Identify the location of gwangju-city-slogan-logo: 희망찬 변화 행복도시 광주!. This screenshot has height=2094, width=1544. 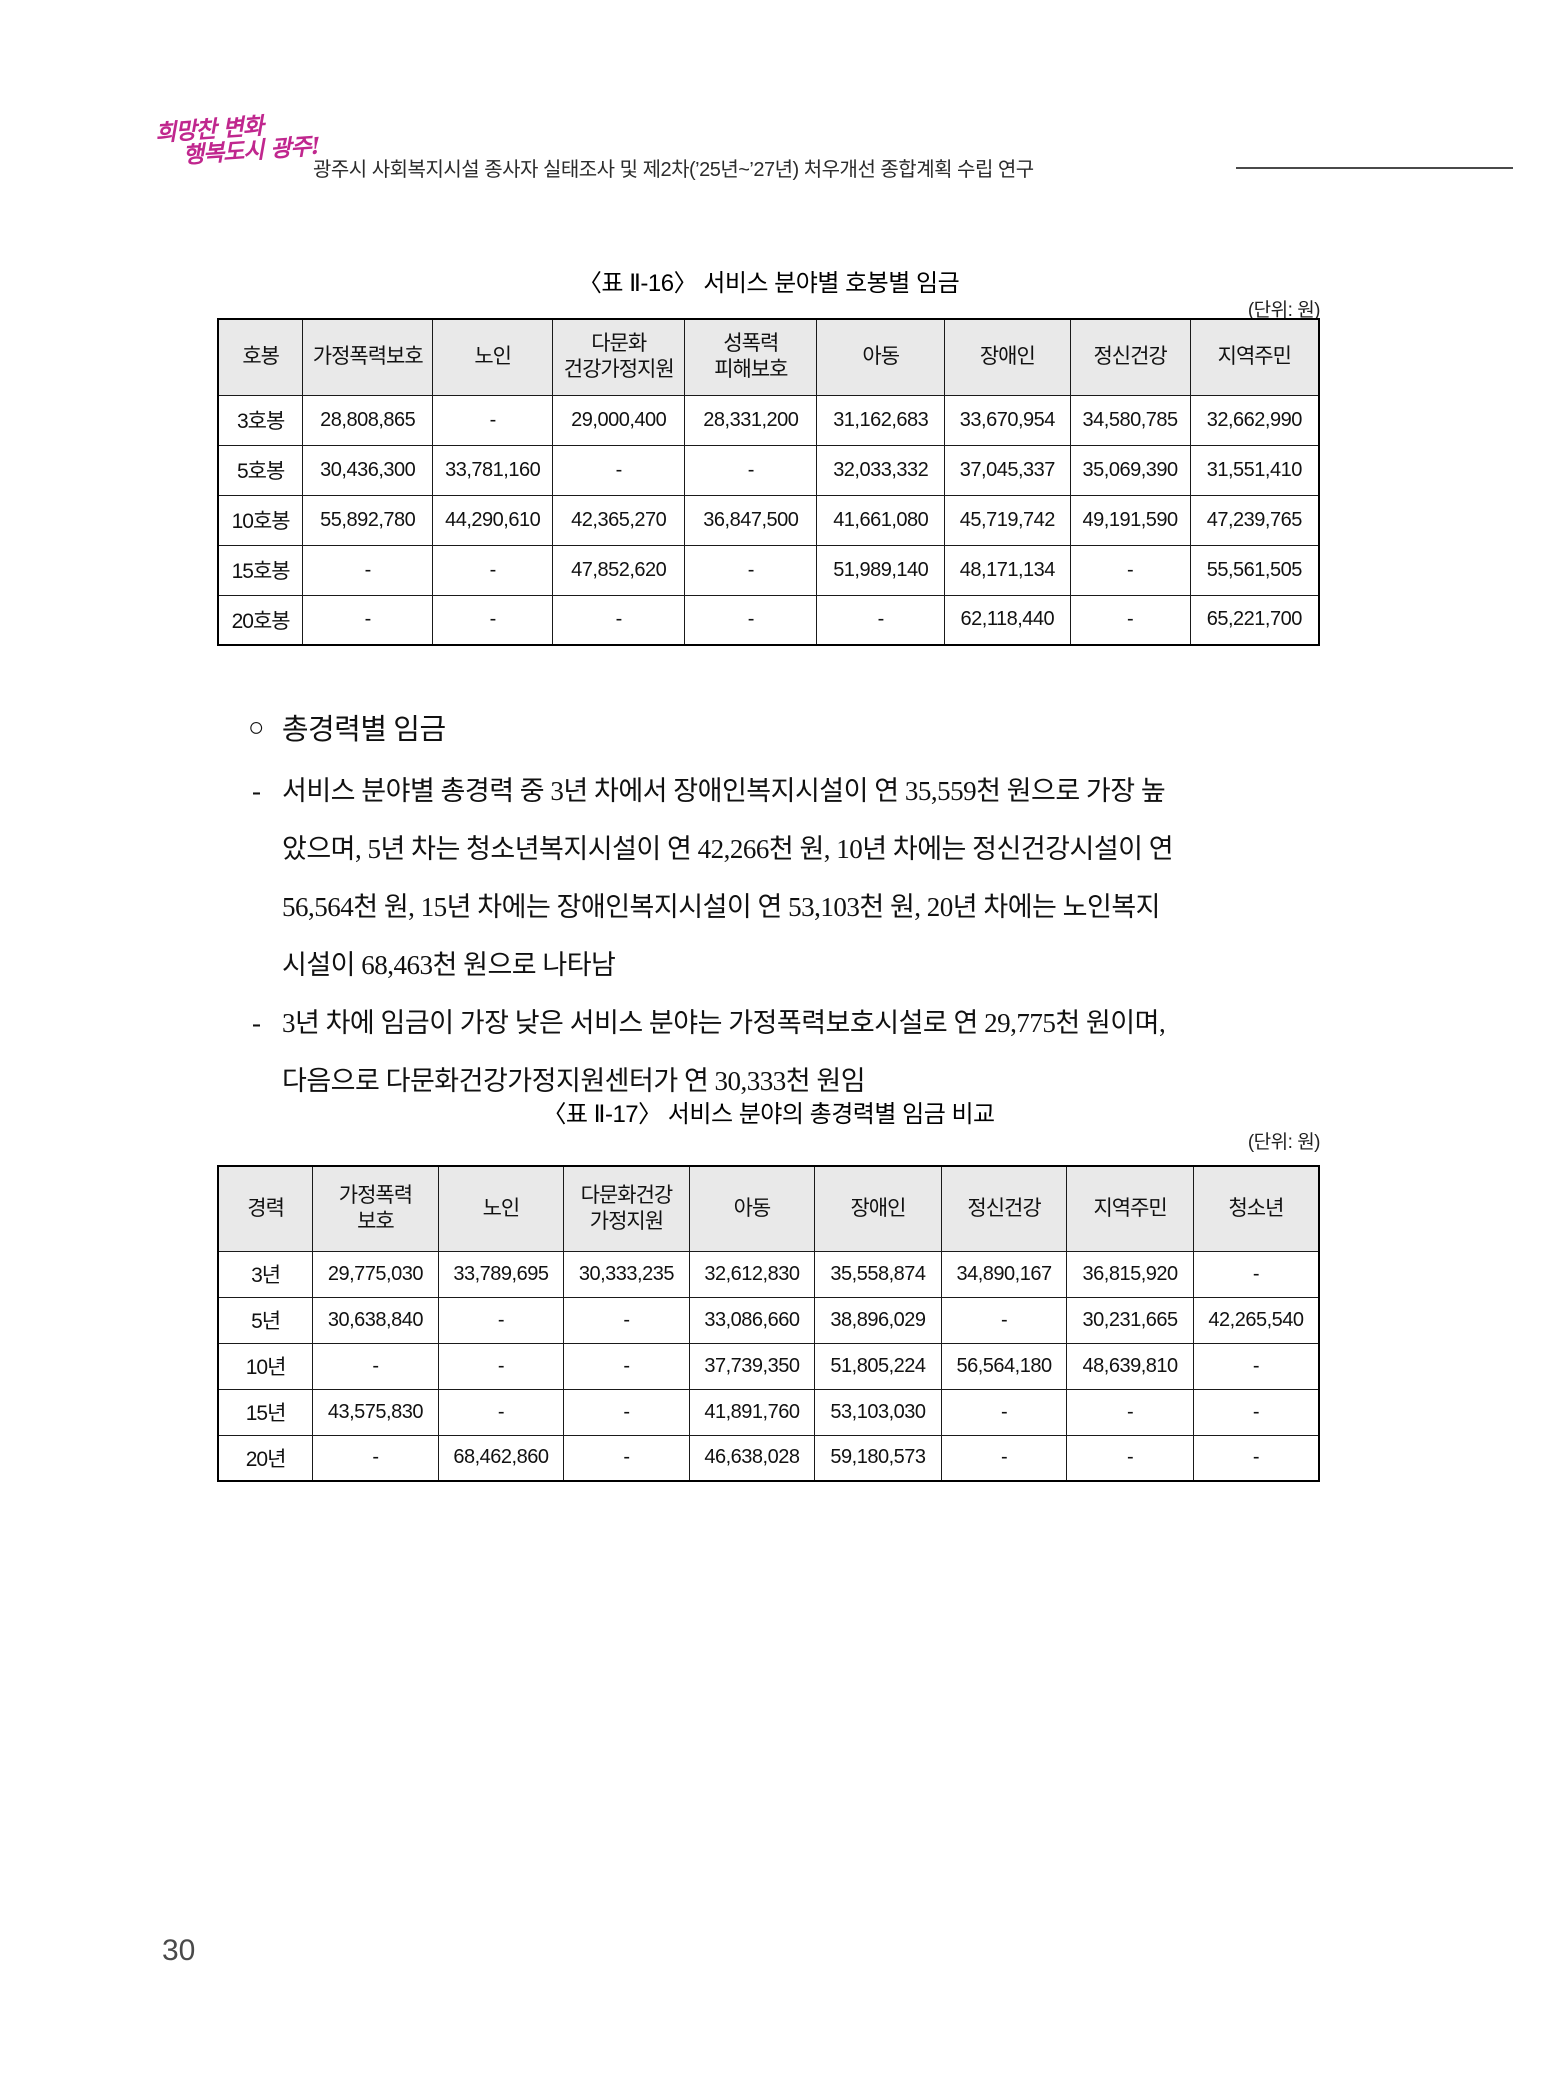
(241, 140).